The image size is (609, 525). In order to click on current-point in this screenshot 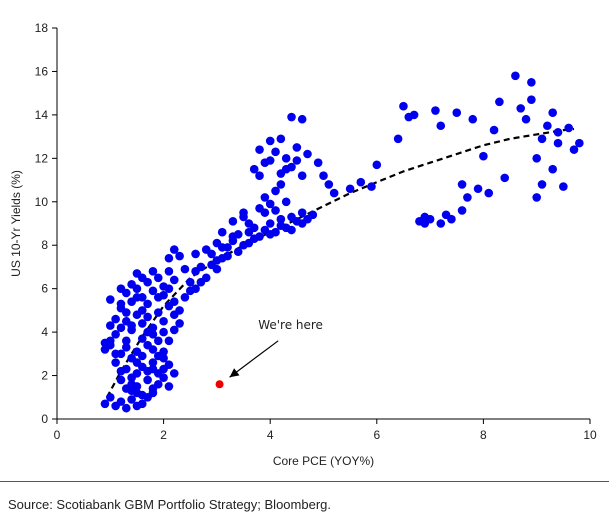, I will do `click(219, 384)`.